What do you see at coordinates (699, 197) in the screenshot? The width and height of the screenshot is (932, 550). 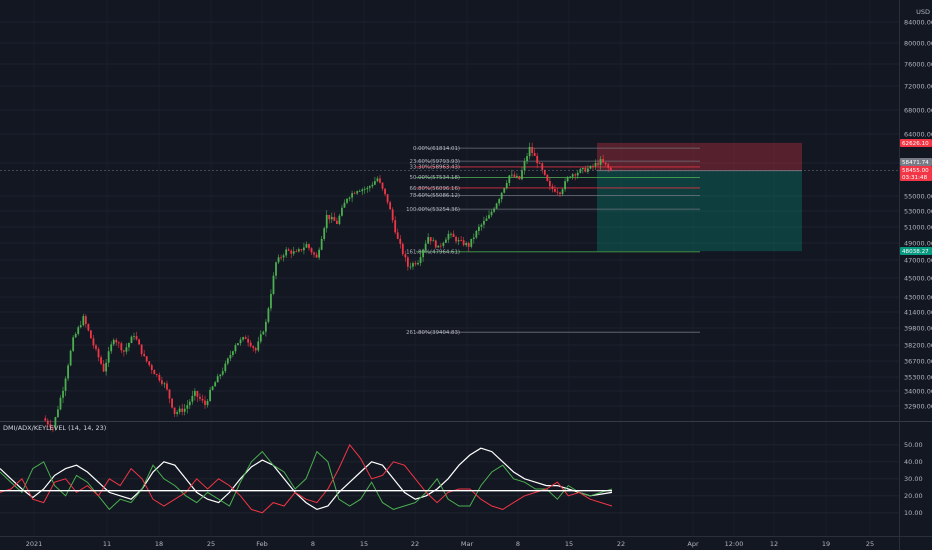 I see `short-position-tool` at bounding box center [699, 197].